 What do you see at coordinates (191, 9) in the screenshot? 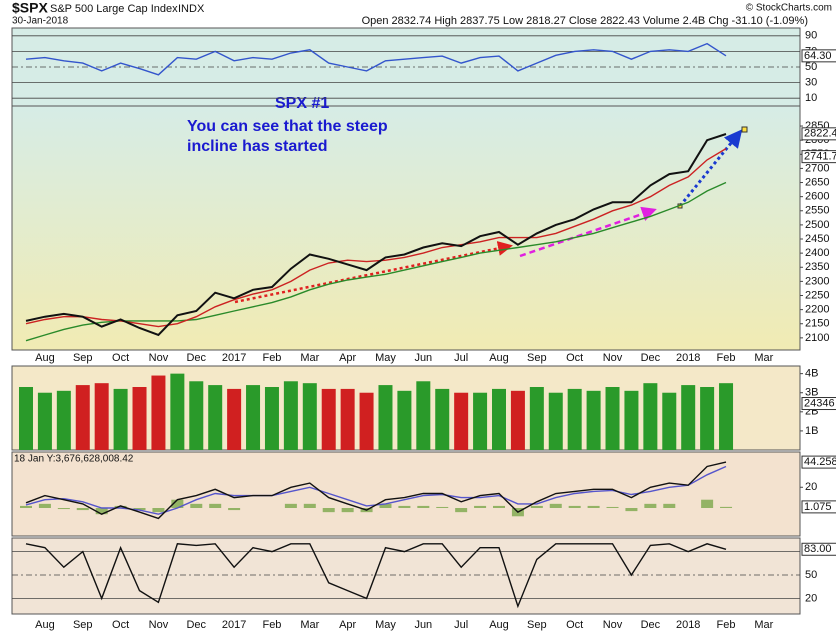
I see `exchange: INDX` at bounding box center [191, 9].